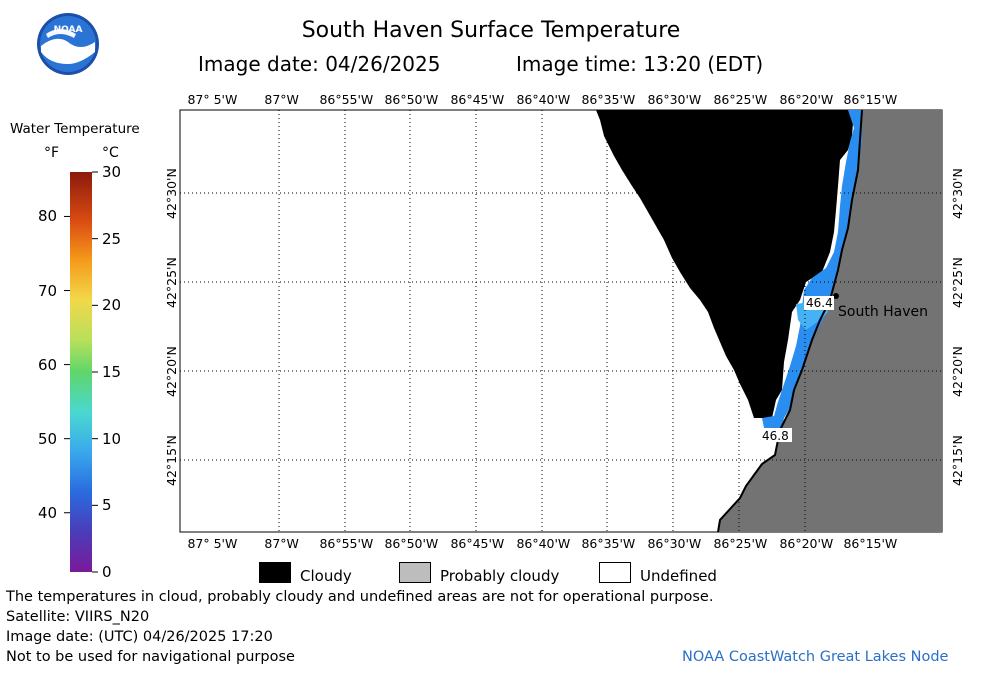 Image resolution: width=982 pixels, height=673 pixels. I want to click on colorbar-ticks, so click(81, 372).